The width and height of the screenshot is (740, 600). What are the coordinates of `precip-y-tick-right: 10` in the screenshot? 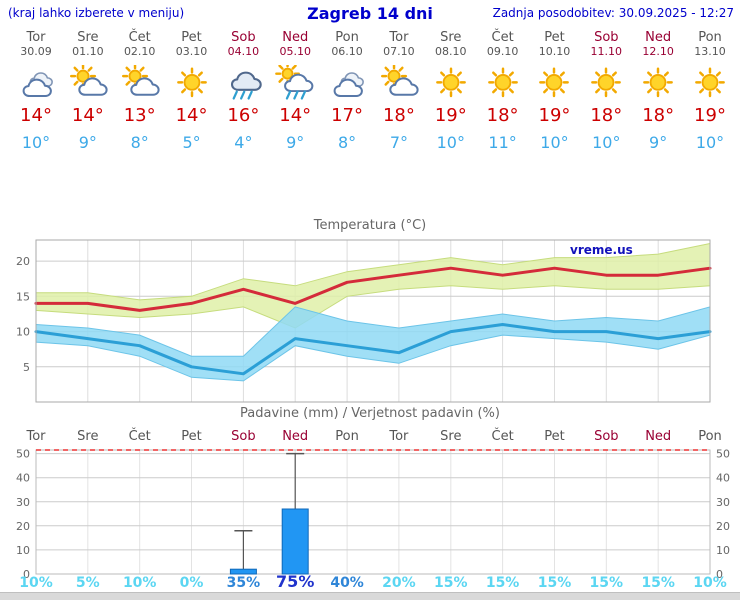 It's located at (723, 550).